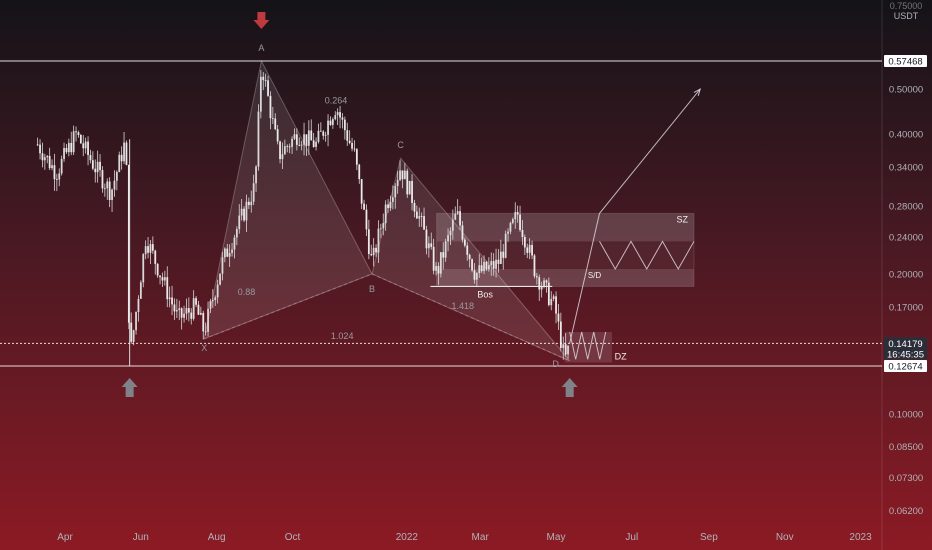  I want to click on countdown-label: 16:45:35, so click(905, 354).